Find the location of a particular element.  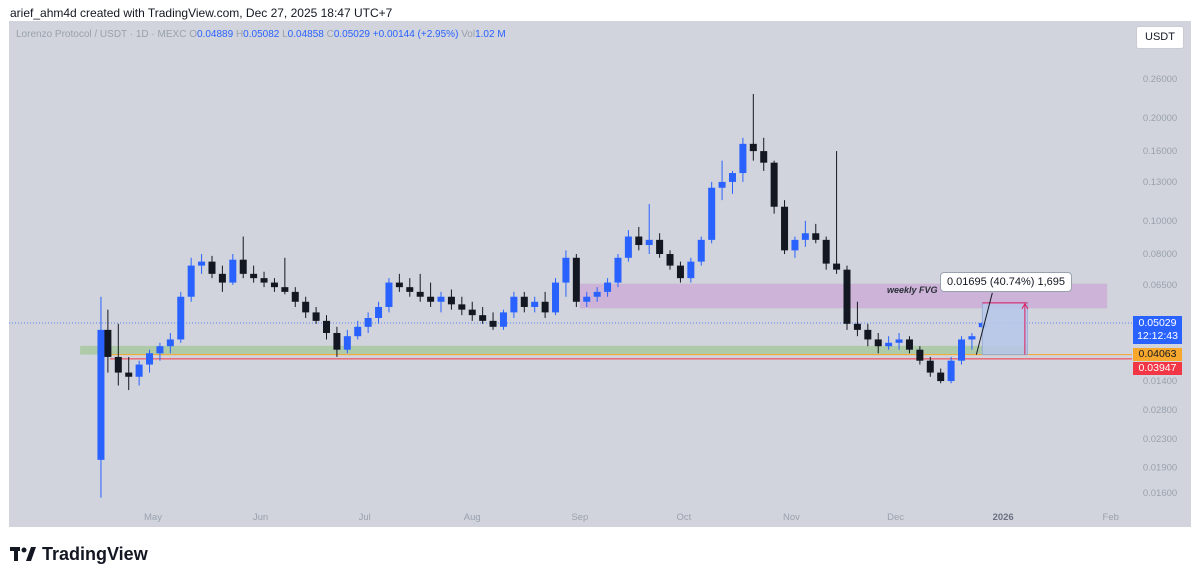

change-value: +0.00144 (+2.95%) is located at coordinates (415, 34).